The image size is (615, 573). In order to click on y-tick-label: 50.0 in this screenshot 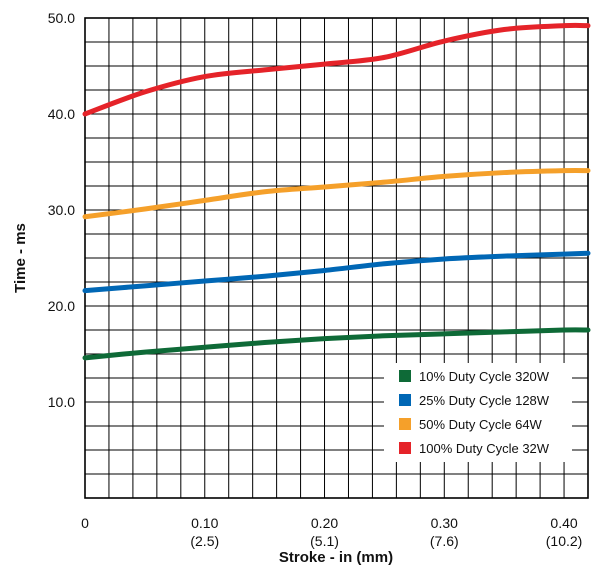, I will do `click(61, 18)`.